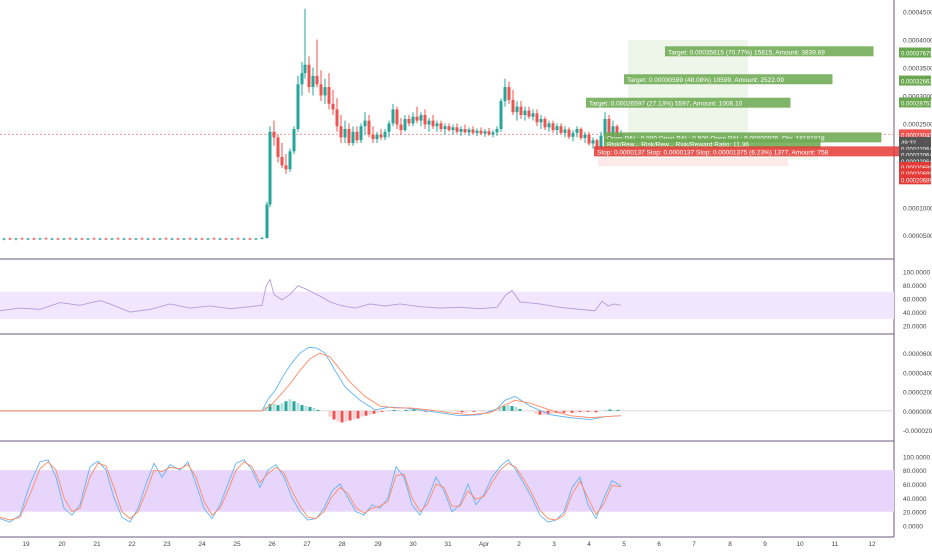 This screenshot has width=932, height=555. What do you see at coordinates (728, 79) in the screenshot?
I see `trade-label-box` at bounding box center [728, 79].